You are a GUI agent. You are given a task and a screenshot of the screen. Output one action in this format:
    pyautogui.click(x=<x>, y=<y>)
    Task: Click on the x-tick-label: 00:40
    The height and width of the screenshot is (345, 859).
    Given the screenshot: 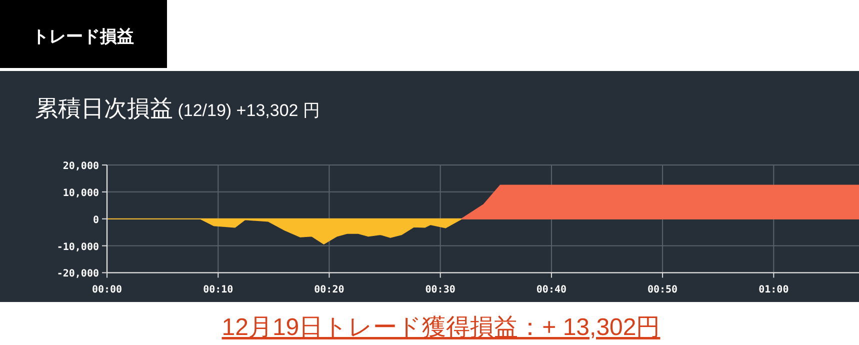 What is the action you would take?
    pyautogui.click(x=551, y=290)
    